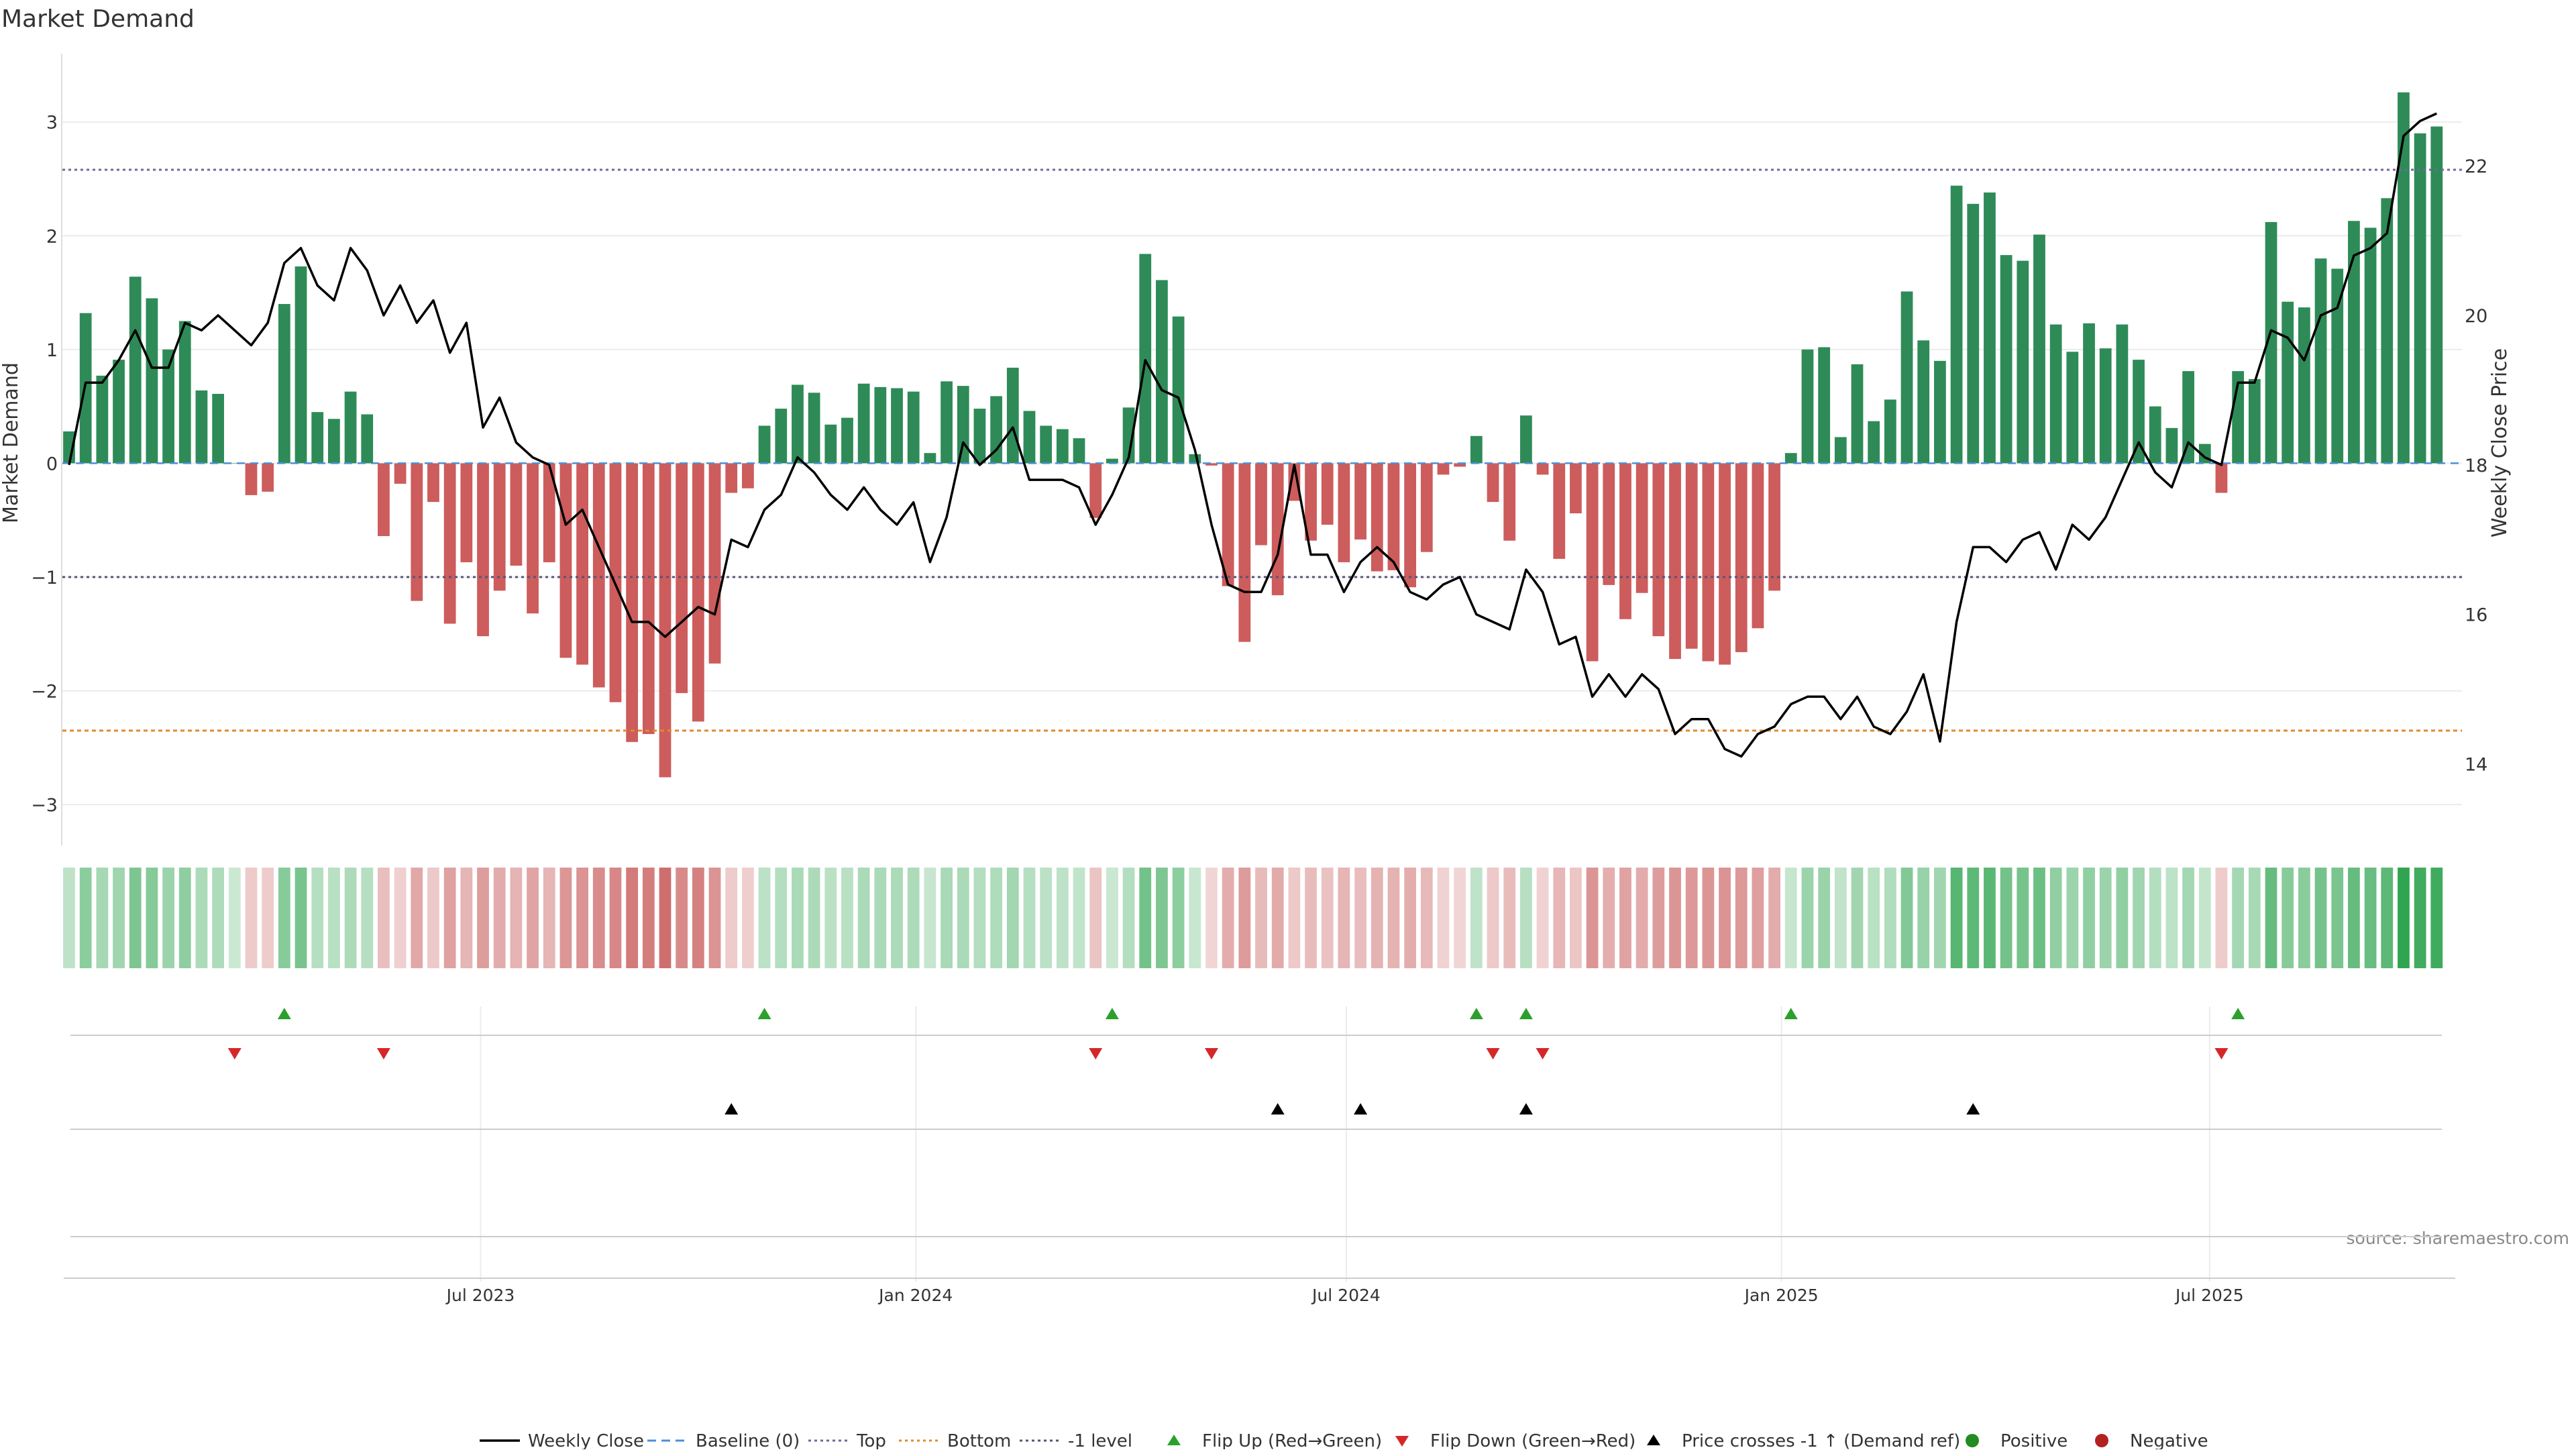  I want to click on y2-tick-label: 20, so click(2476, 317).